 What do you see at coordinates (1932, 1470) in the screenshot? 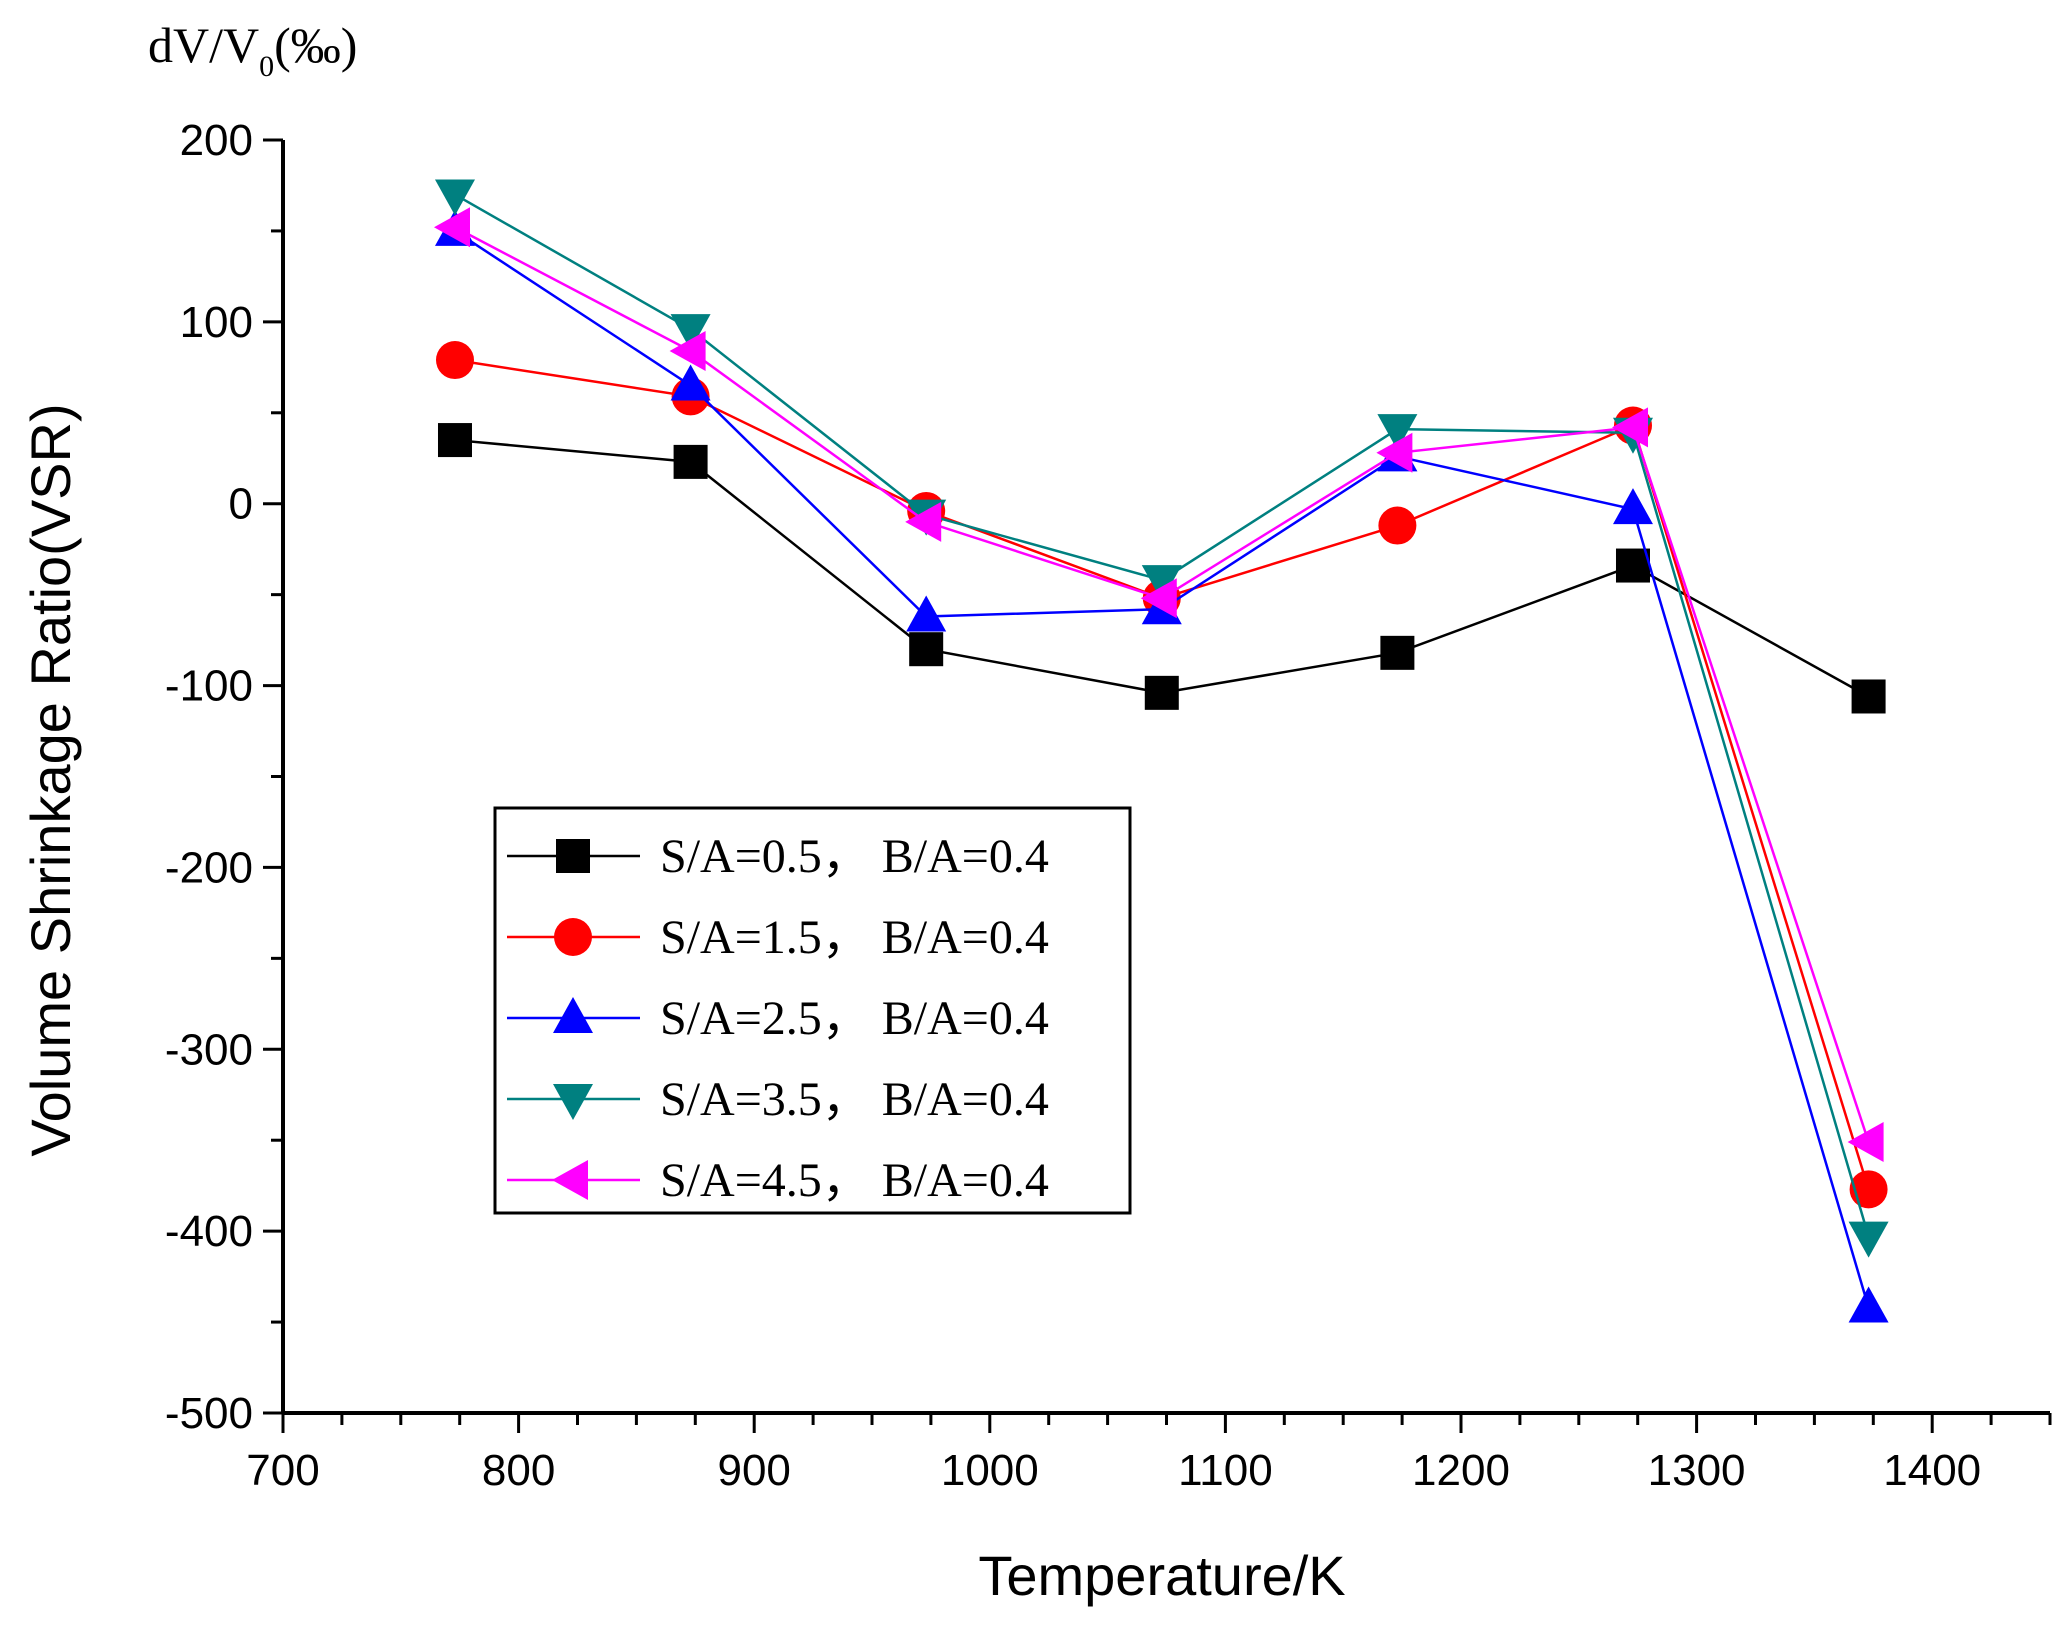
I see `x-tick-label: 1400` at bounding box center [1932, 1470].